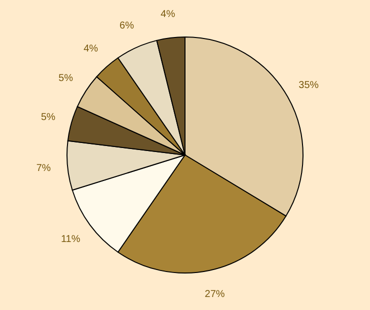  What do you see at coordinates (214, 294) in the screenshot?
I see `data-label: 27%` at bounding box center [214, 294].